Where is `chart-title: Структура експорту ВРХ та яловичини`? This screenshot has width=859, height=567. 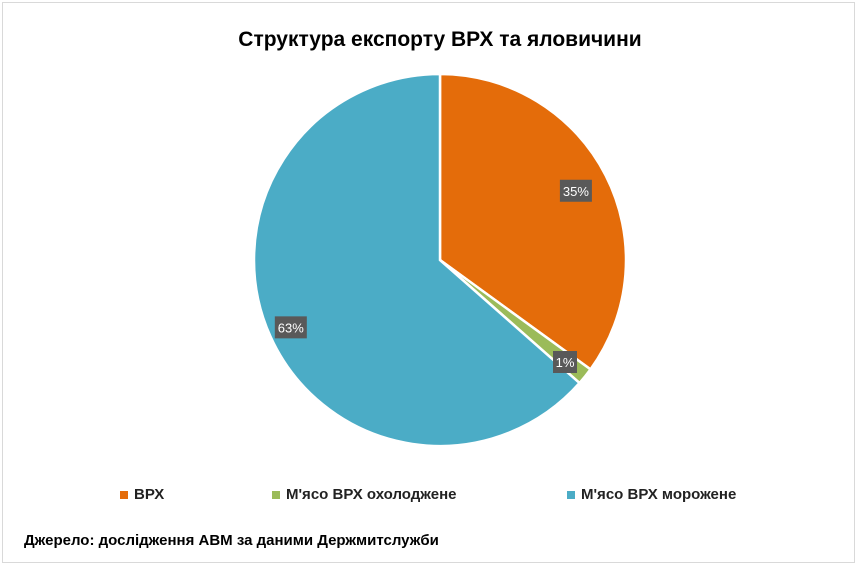
chart-title: Структура експорту ВРХ та яловичини is located at coordinates (440, 39).